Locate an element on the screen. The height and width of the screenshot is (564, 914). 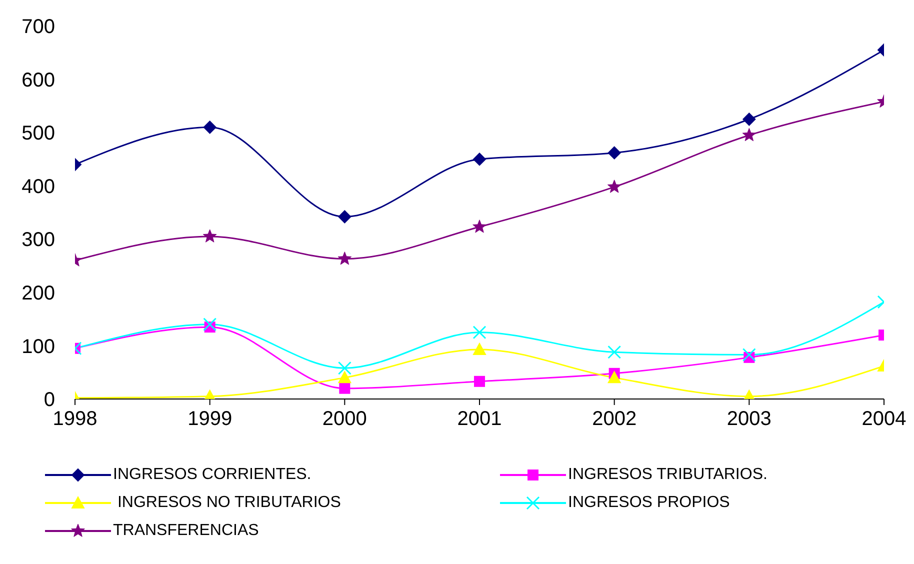
y-tick-label: 600 is located at coordinates (38, 80).